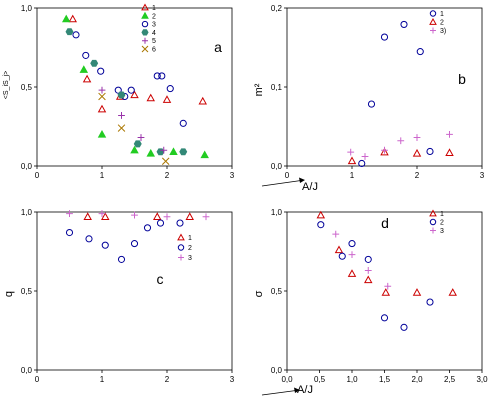 The width and height of the screenshot is (491, 404). Describe the element at coordinates (297, 390) in the screenshot. I see `x-axis-arrow-head` at that location.